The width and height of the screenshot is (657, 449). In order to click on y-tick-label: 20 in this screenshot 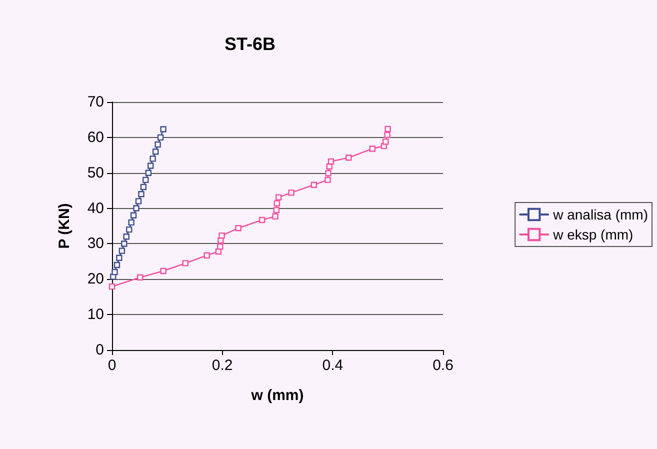, I will do `click(95, 279)`.